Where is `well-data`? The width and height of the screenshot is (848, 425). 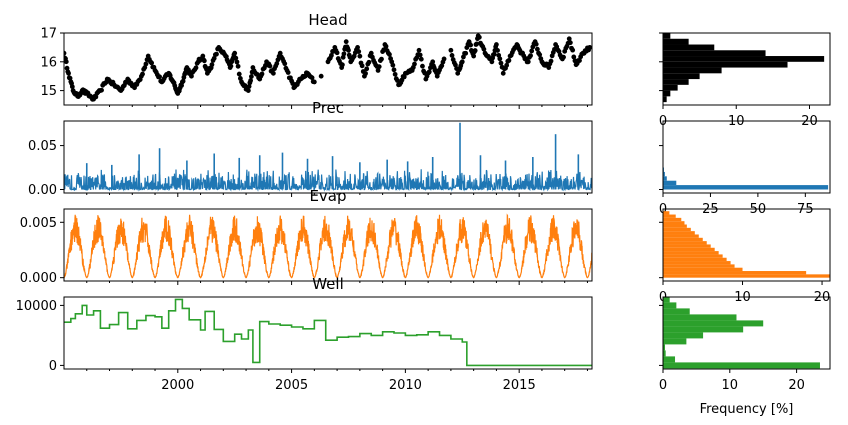 well-data is located at coordinates (328, 332).